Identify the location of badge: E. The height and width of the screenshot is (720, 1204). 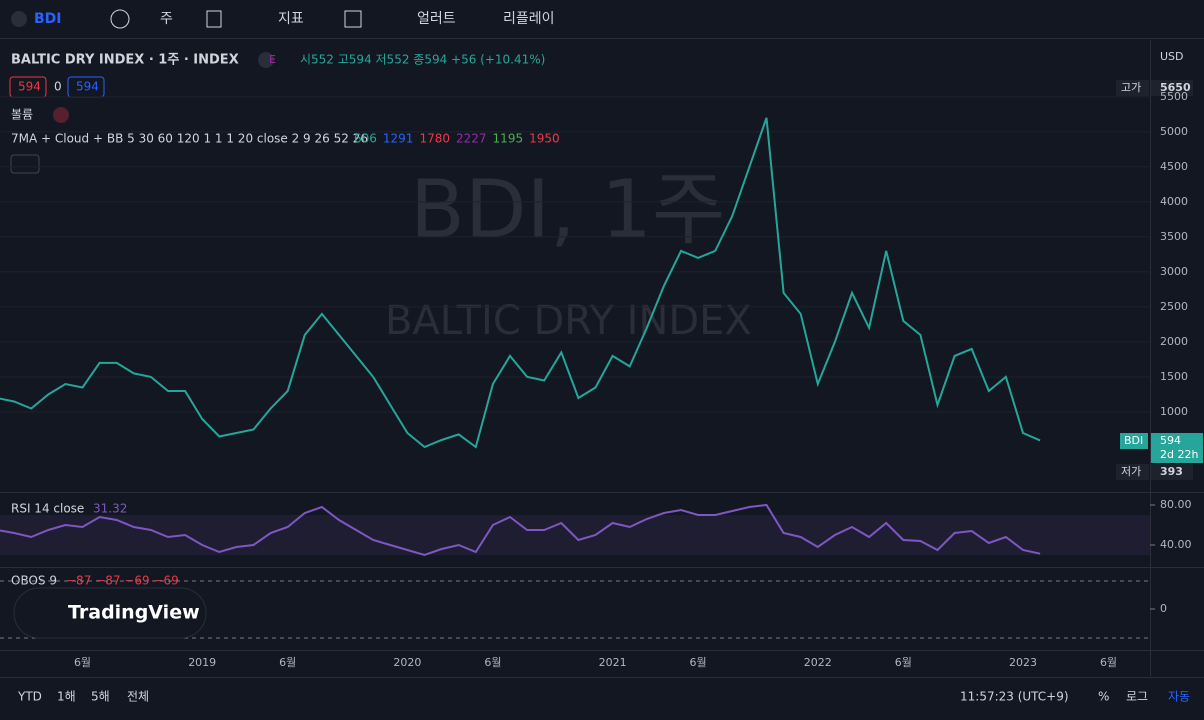
(272, 59).